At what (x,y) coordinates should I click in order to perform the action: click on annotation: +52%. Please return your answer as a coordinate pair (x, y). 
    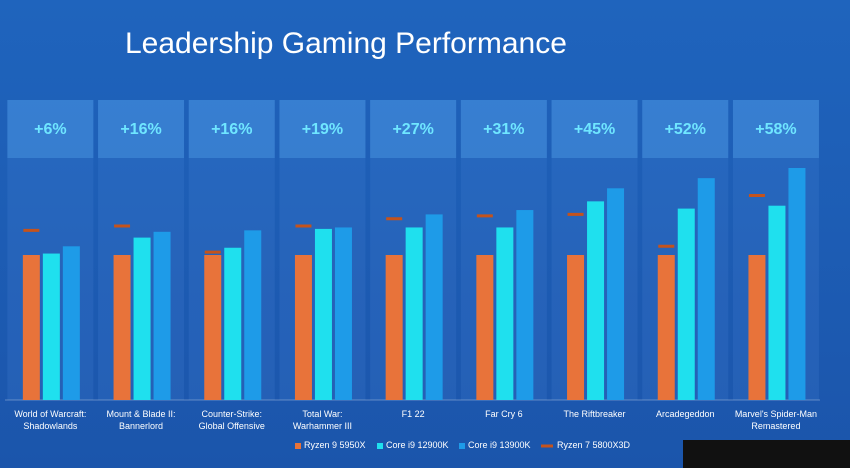
    Looking at the image, I should click on (685, 129).